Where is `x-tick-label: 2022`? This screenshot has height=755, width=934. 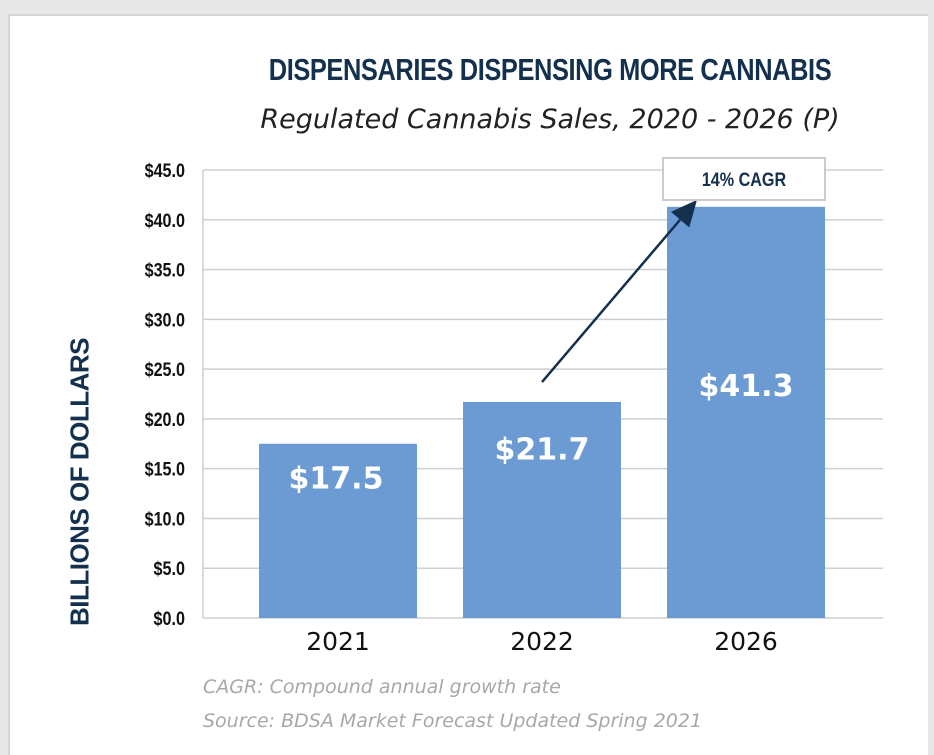
x-tick-label: 2022 is located at coordinates (542, 641).